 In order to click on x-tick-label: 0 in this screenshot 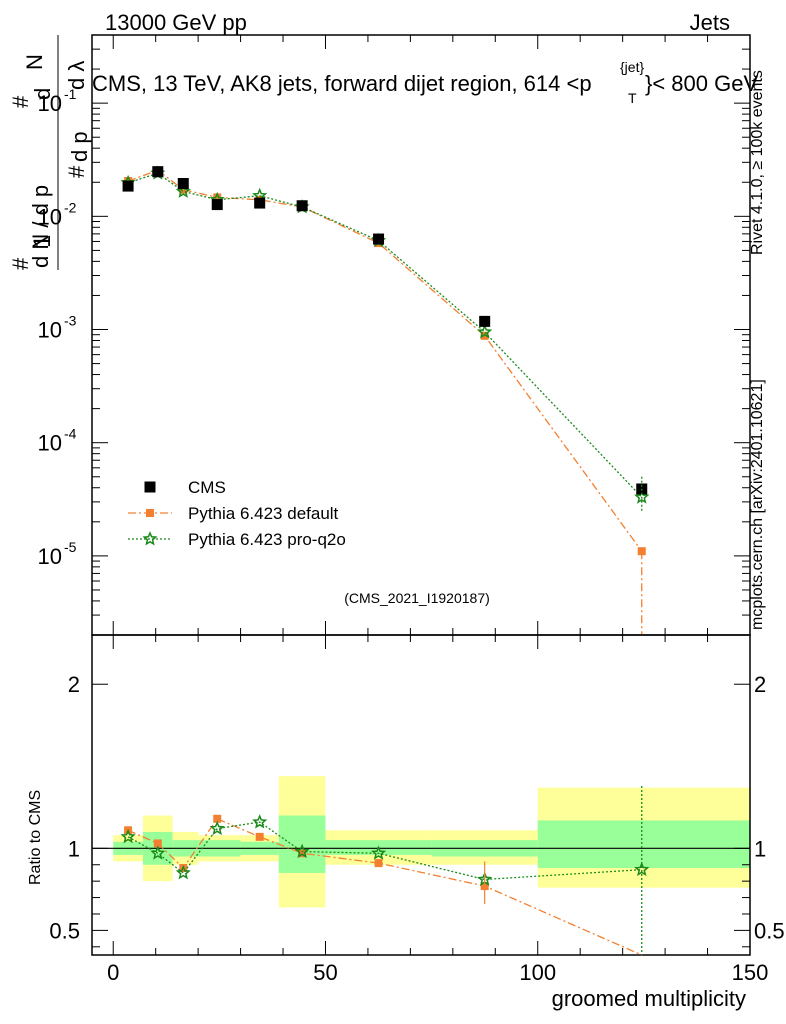, I will do `click(113, 972)`.